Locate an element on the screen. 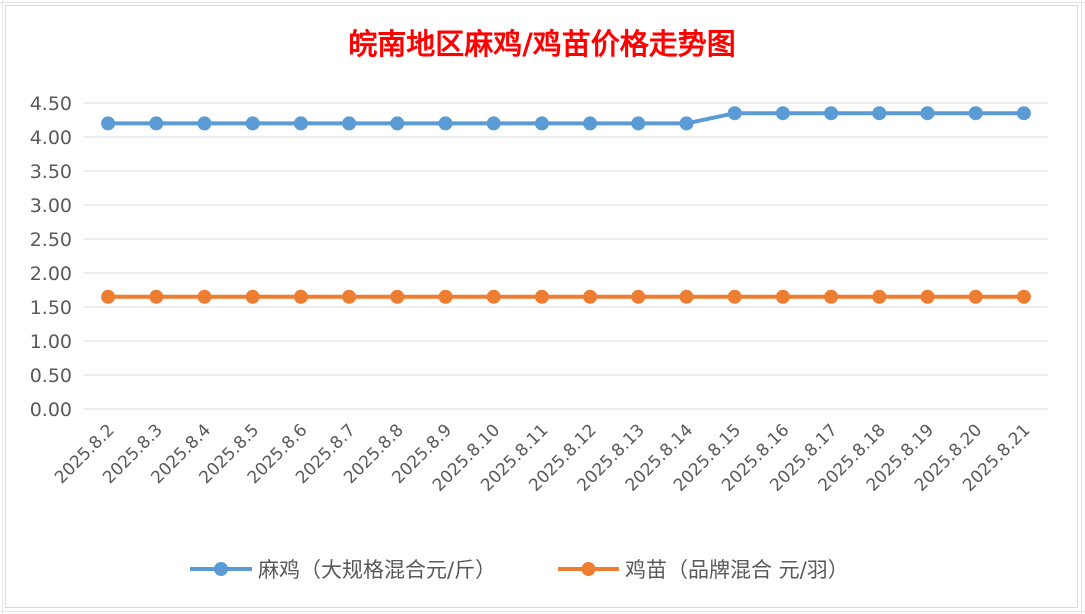  y-tick-label: 4.00 is located at coordinates (51, 138).